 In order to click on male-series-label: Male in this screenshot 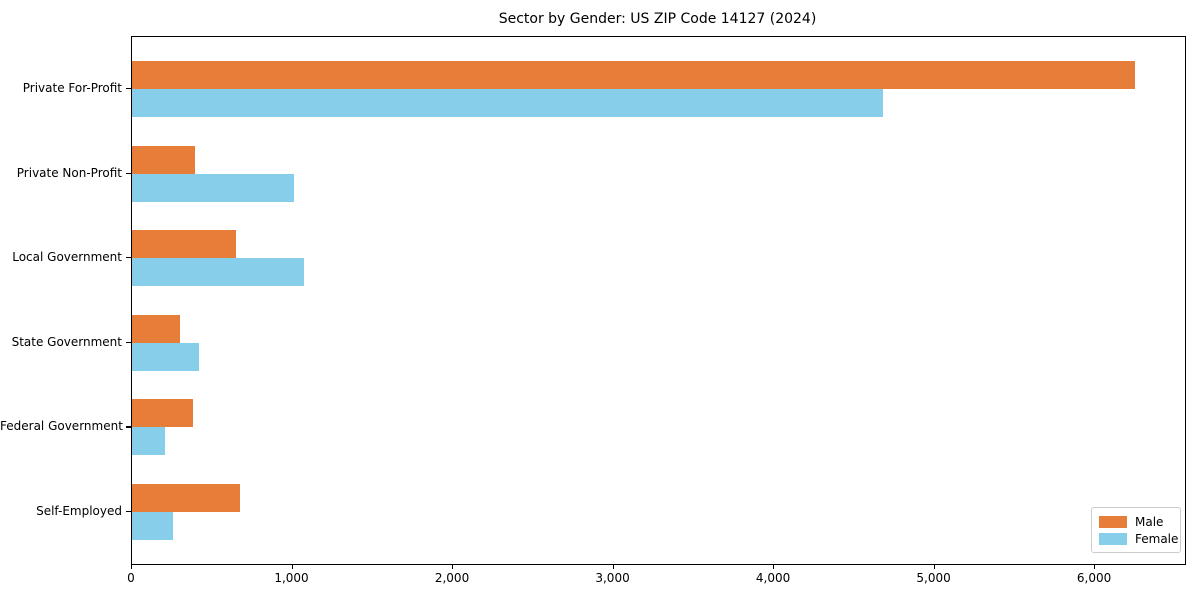, I will do `click(1149, 521)`.